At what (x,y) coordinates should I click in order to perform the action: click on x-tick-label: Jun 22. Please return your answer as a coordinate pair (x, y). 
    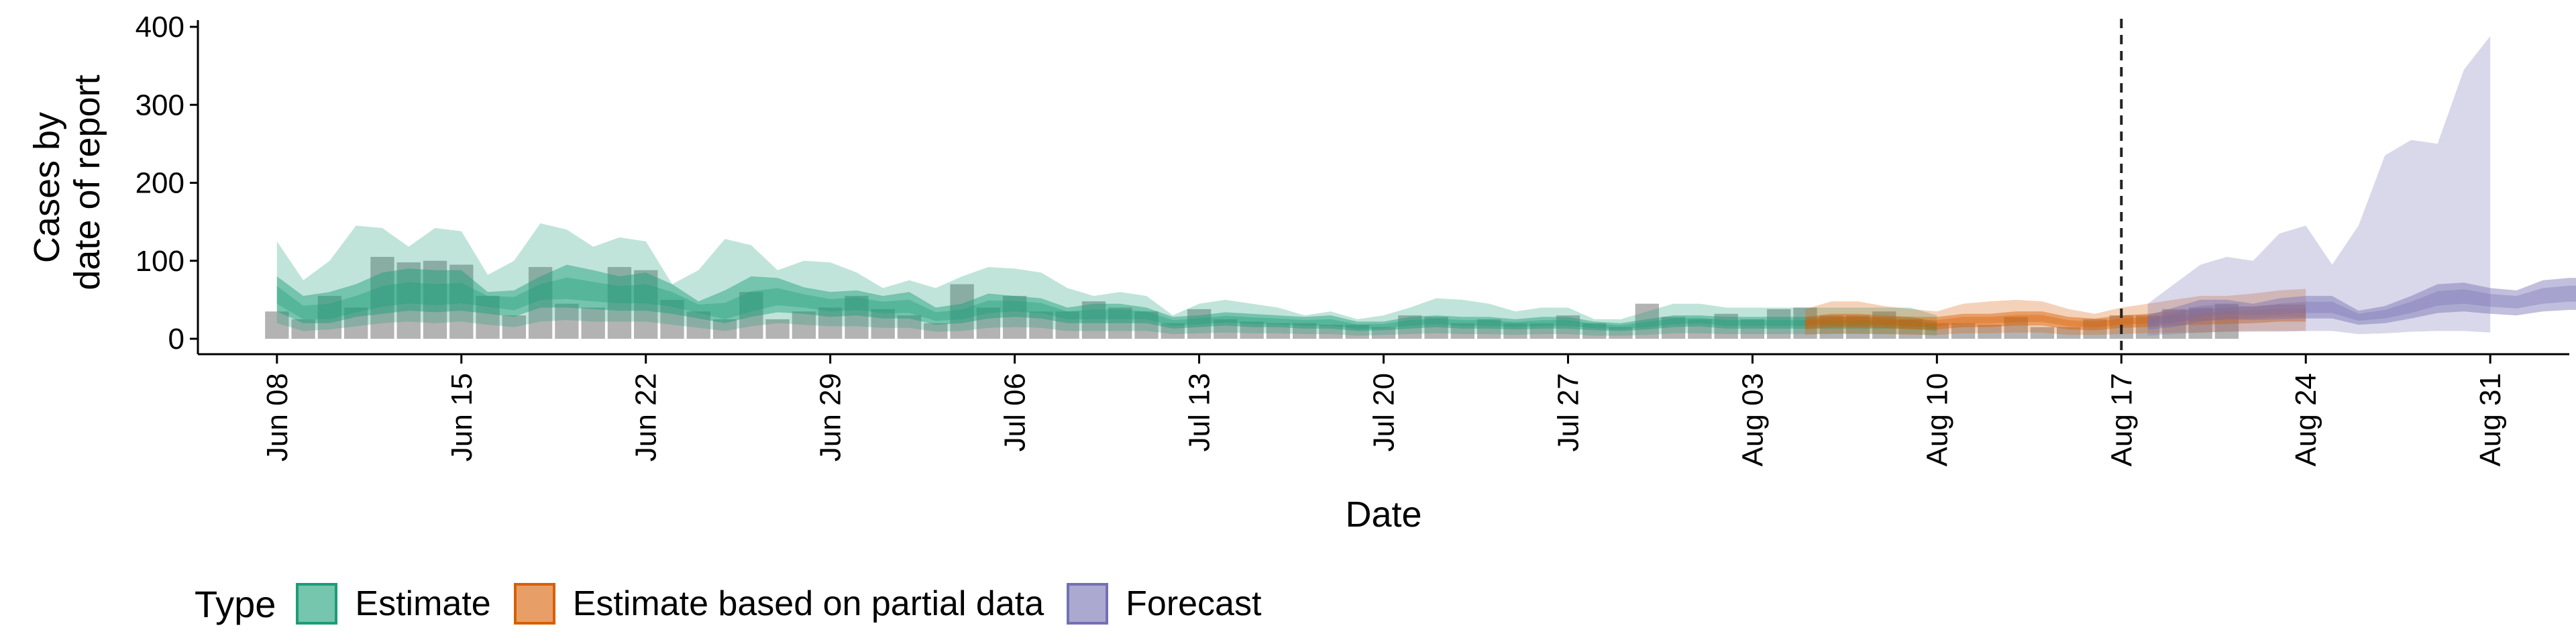
    Looking at the image, I should click on (646, 417).